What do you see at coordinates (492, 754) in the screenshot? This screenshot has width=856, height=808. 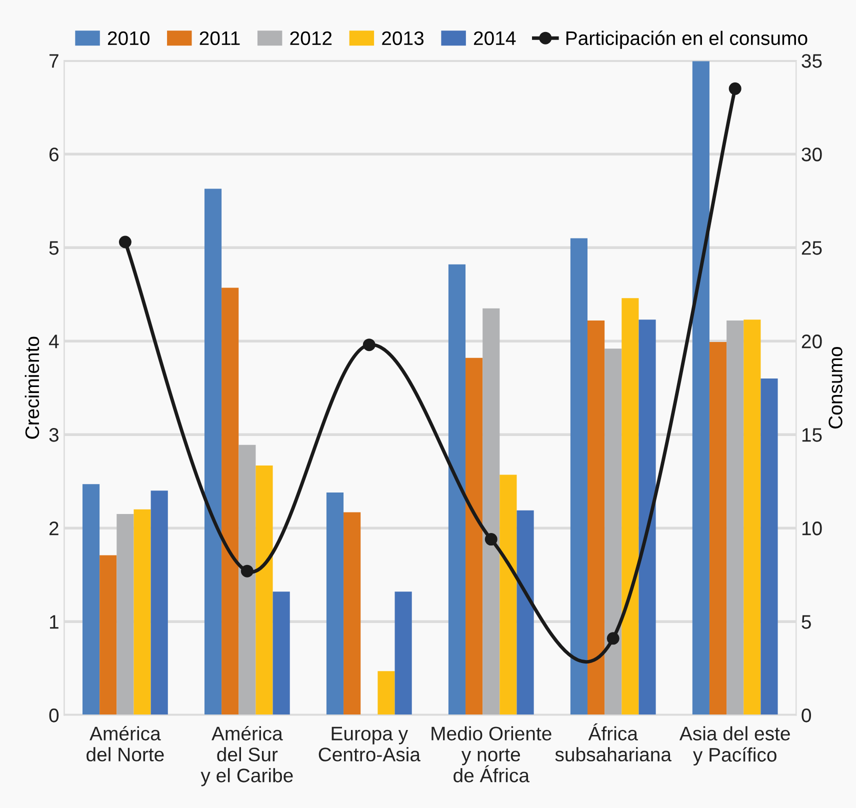 I see `x-tick-label: Medio Oriente y norte de África` at bounding box center [492, 754].